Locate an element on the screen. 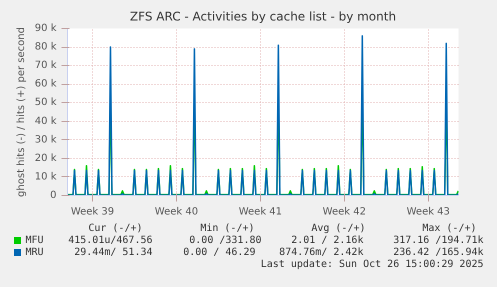  y-tick-label: 90 k is located at coordinates (45, 28).